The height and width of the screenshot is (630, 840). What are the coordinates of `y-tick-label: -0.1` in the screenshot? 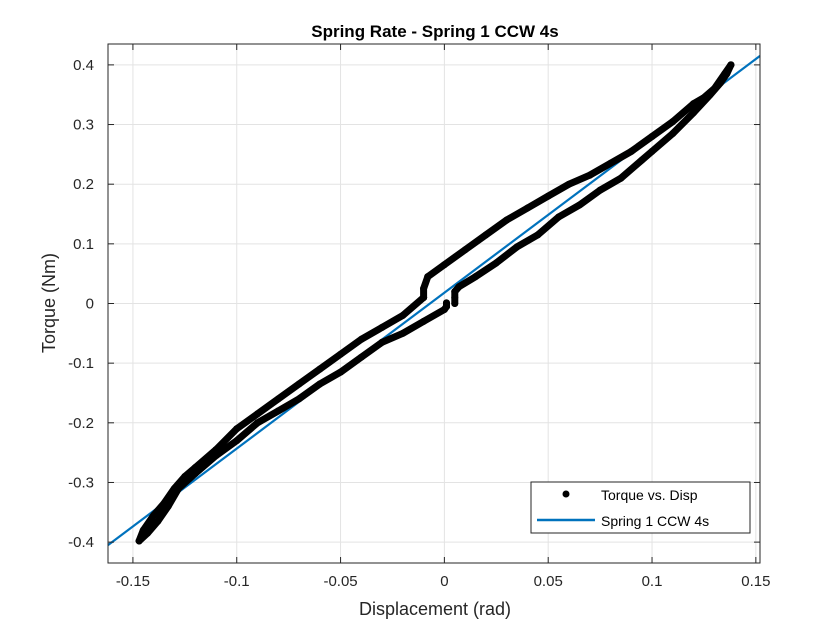 It's located at (81, 363).